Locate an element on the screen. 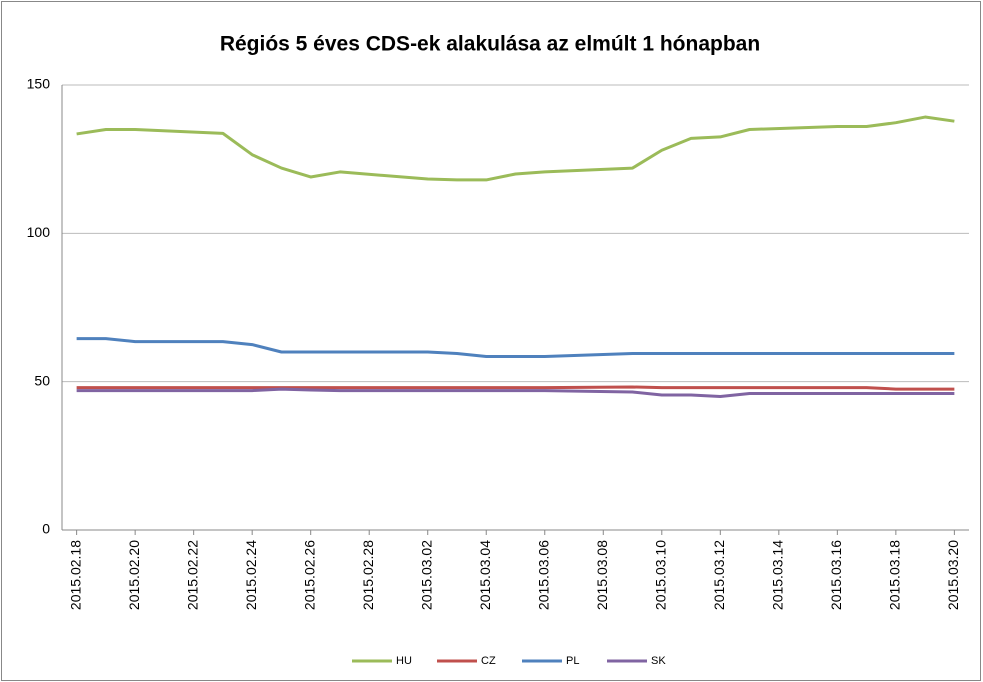 Image resolution: width=983 pixels, height=682 pixels. x-tick-label: 2015.03.06 is located at coordinates (543, 575).